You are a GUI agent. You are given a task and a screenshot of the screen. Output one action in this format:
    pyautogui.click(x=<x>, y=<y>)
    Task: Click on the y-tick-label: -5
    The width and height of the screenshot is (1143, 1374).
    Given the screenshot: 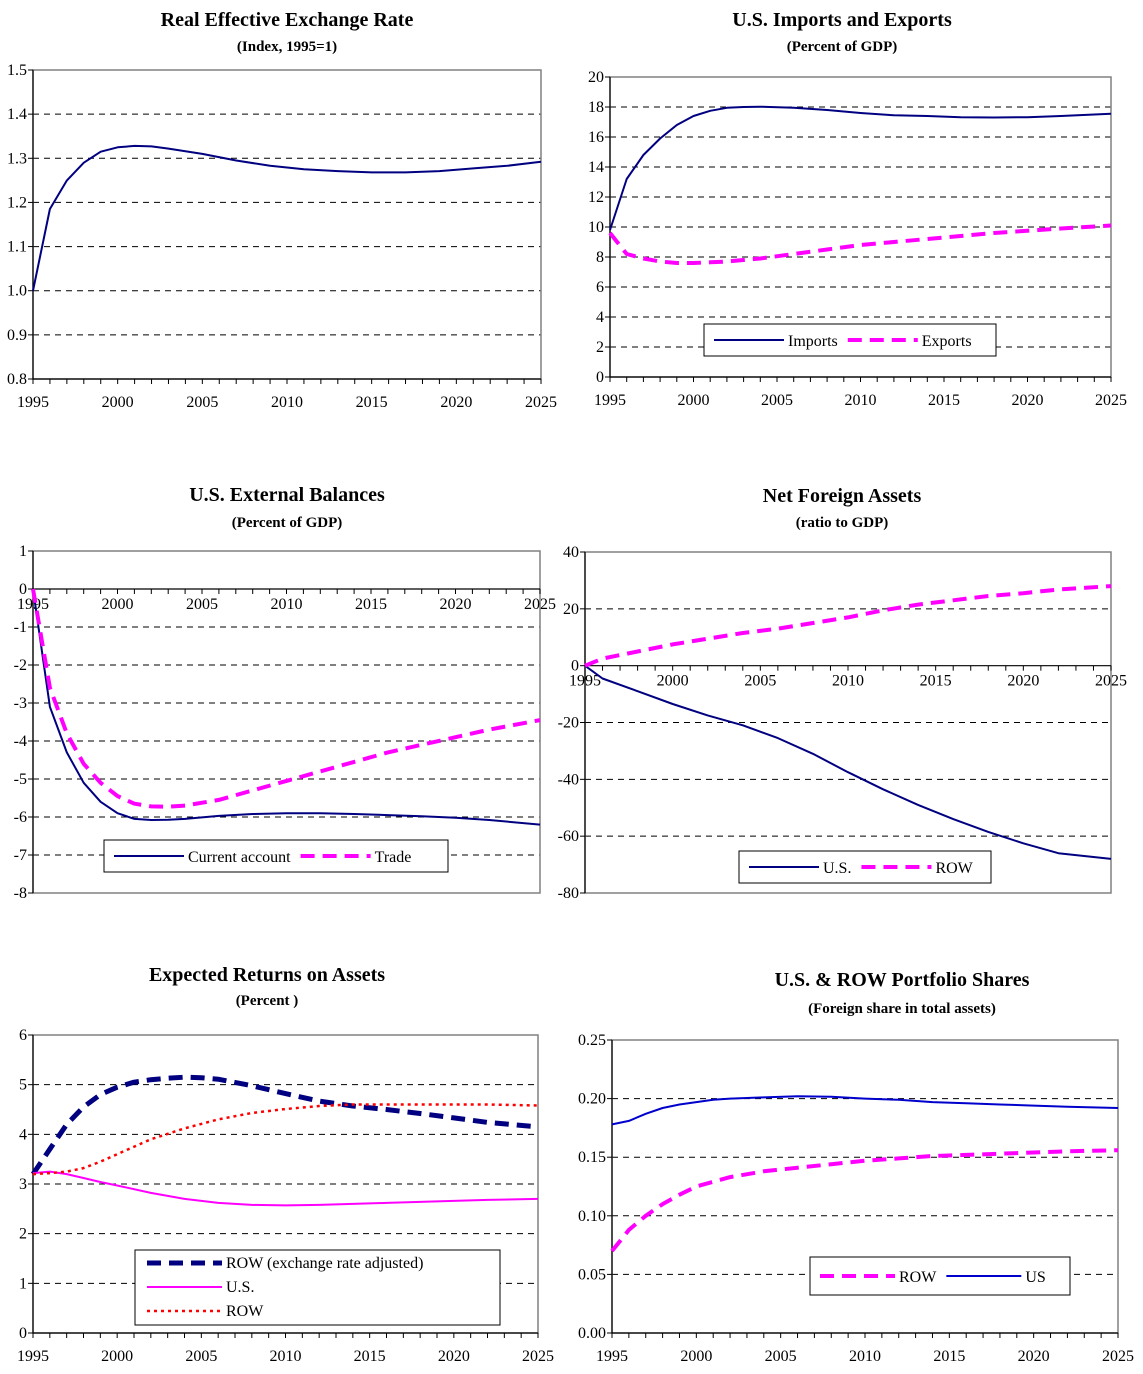 What is the action you would take?
    pyautogui.click(x=20, y=779)
    